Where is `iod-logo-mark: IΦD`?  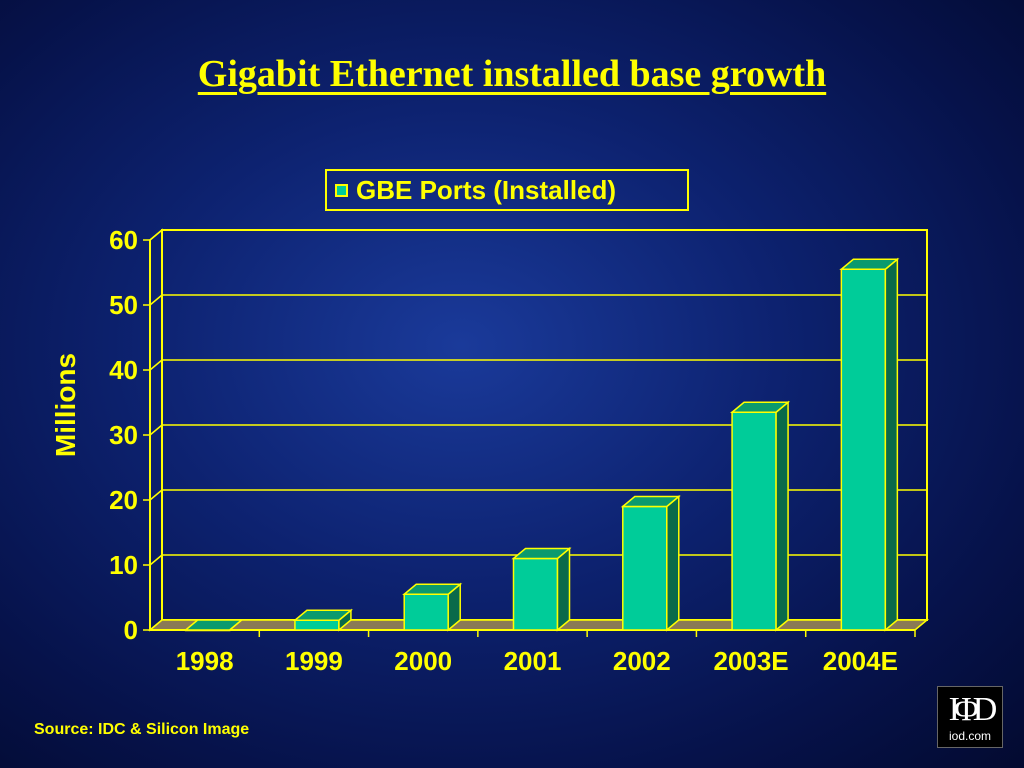
iod-logo-mark: IΦD is located at coordinates (973, 709).